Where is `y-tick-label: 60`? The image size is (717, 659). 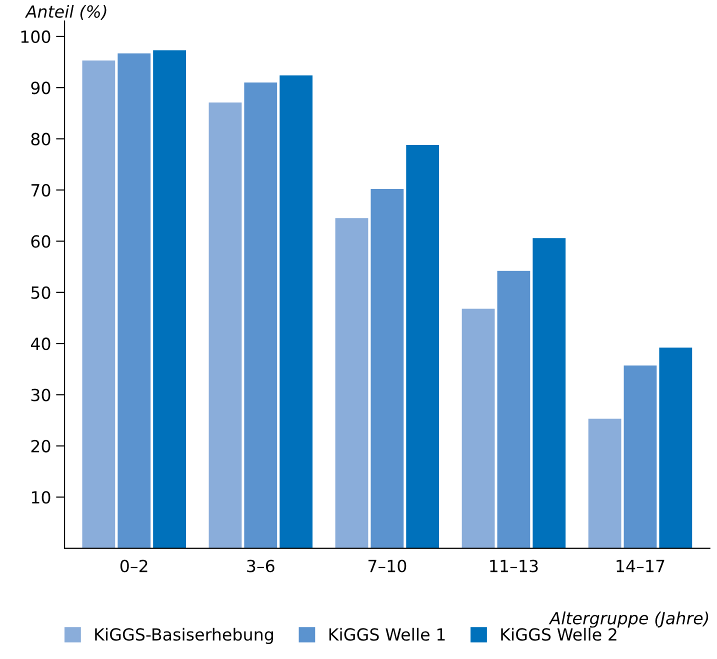 y-tick-label: 60 is located at coordinates (40, 241).